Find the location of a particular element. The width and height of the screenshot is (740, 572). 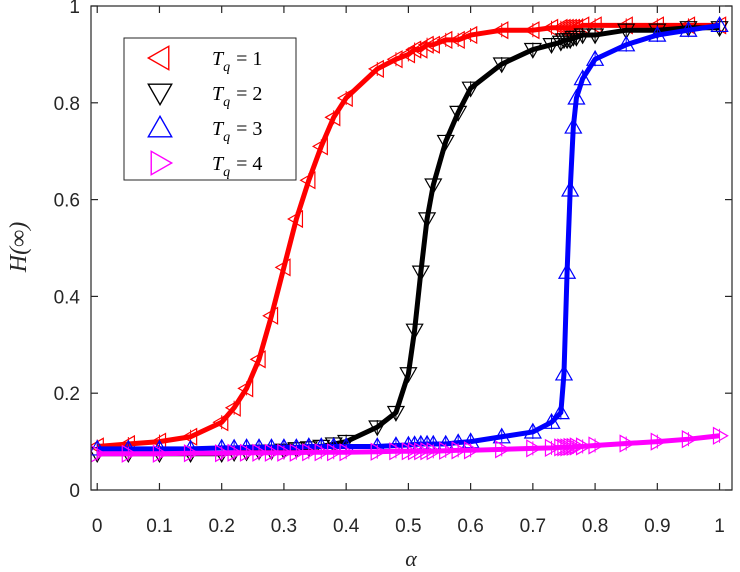

y-tick-label: 0.8 is located at coordinates (67, 104).